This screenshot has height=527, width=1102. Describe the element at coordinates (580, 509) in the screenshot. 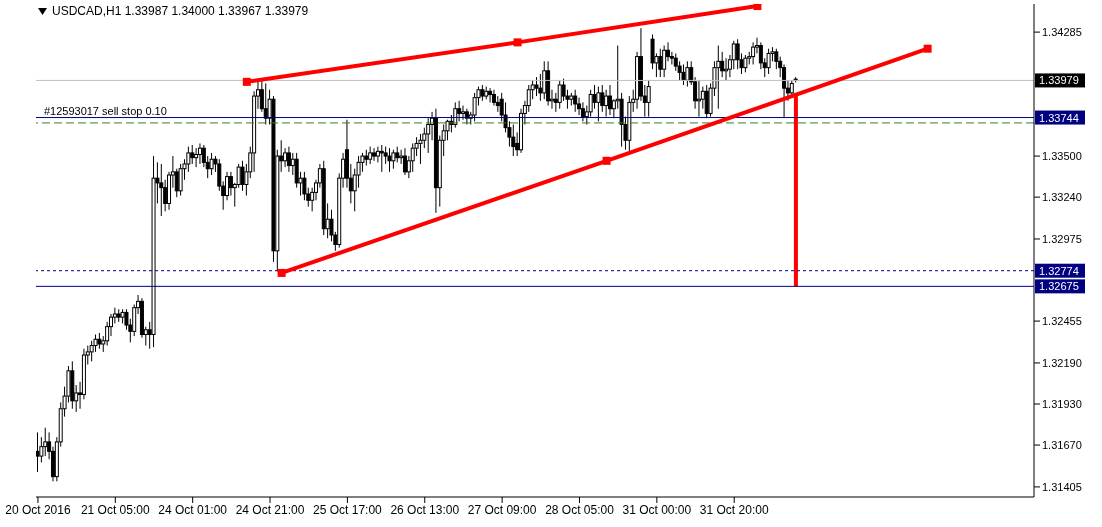

I see `x-tick-label: 28 Oct 05:00` at that location.